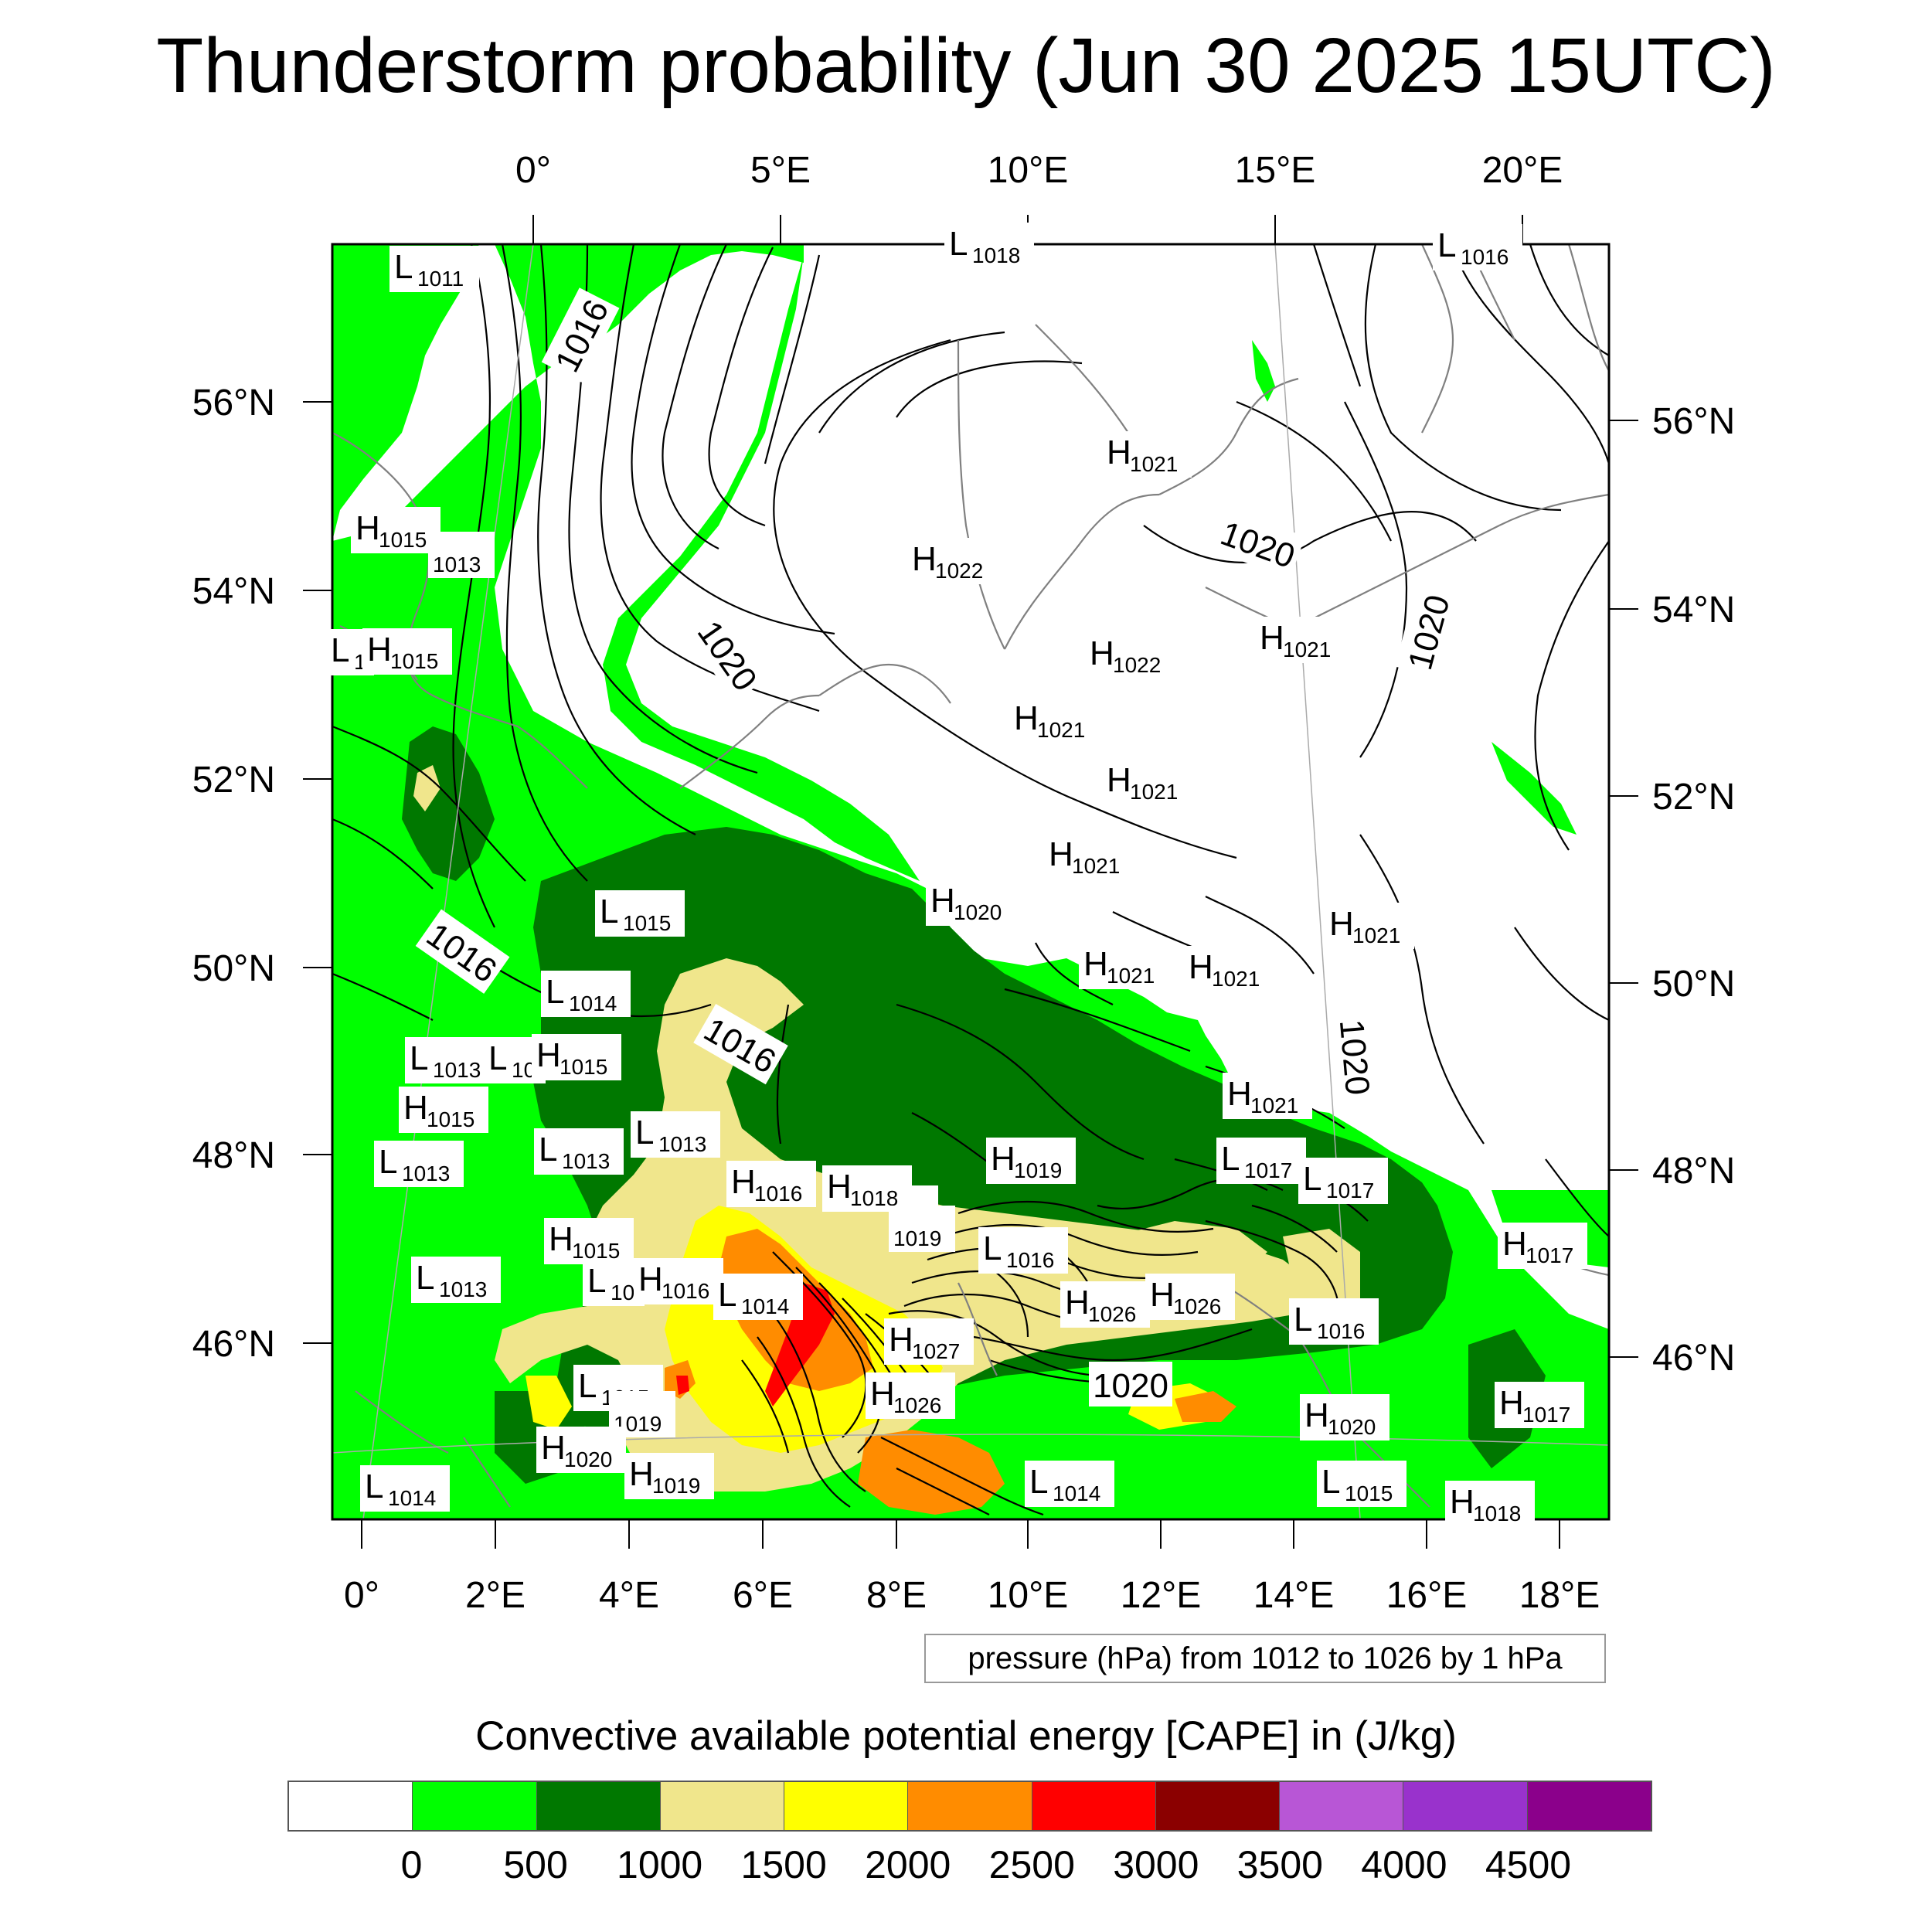 This screenshot has height=1932, width=1932. I want to click on right-lat-label: 50°N, so click(1694, 985).